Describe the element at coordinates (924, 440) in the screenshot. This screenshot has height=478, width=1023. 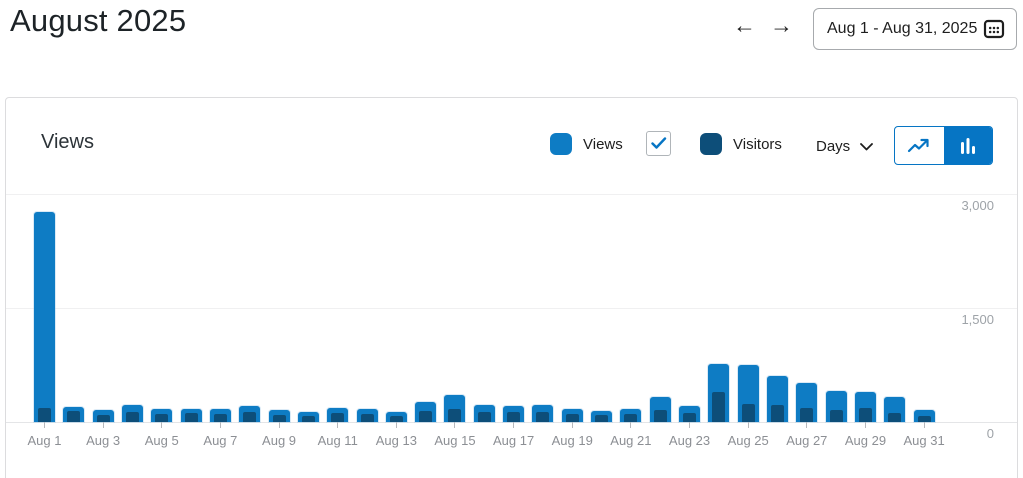
I see `x-axis-label: Aug 31` at that location.